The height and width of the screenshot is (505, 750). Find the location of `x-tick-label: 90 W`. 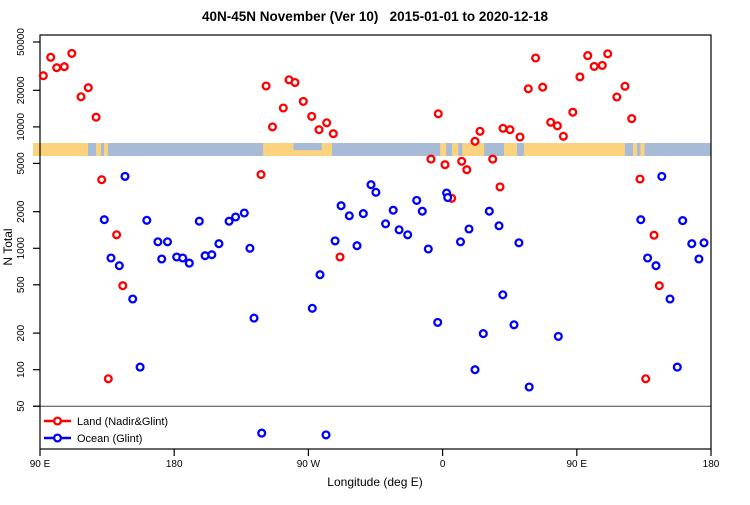

x-tick-label: 90 W is located at coordinates (309, 464).